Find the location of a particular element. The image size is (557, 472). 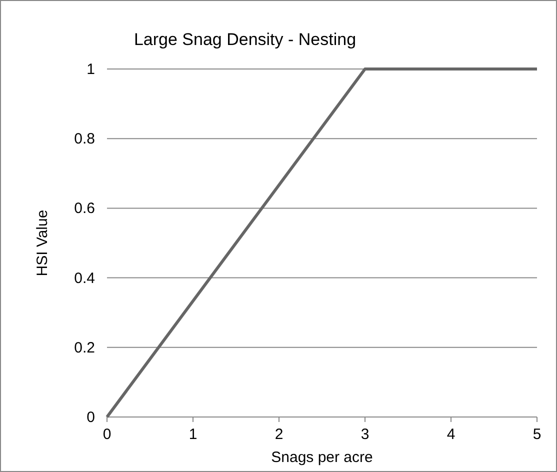

y-tick-label: 0.4 is located at coordinates (84, 278).